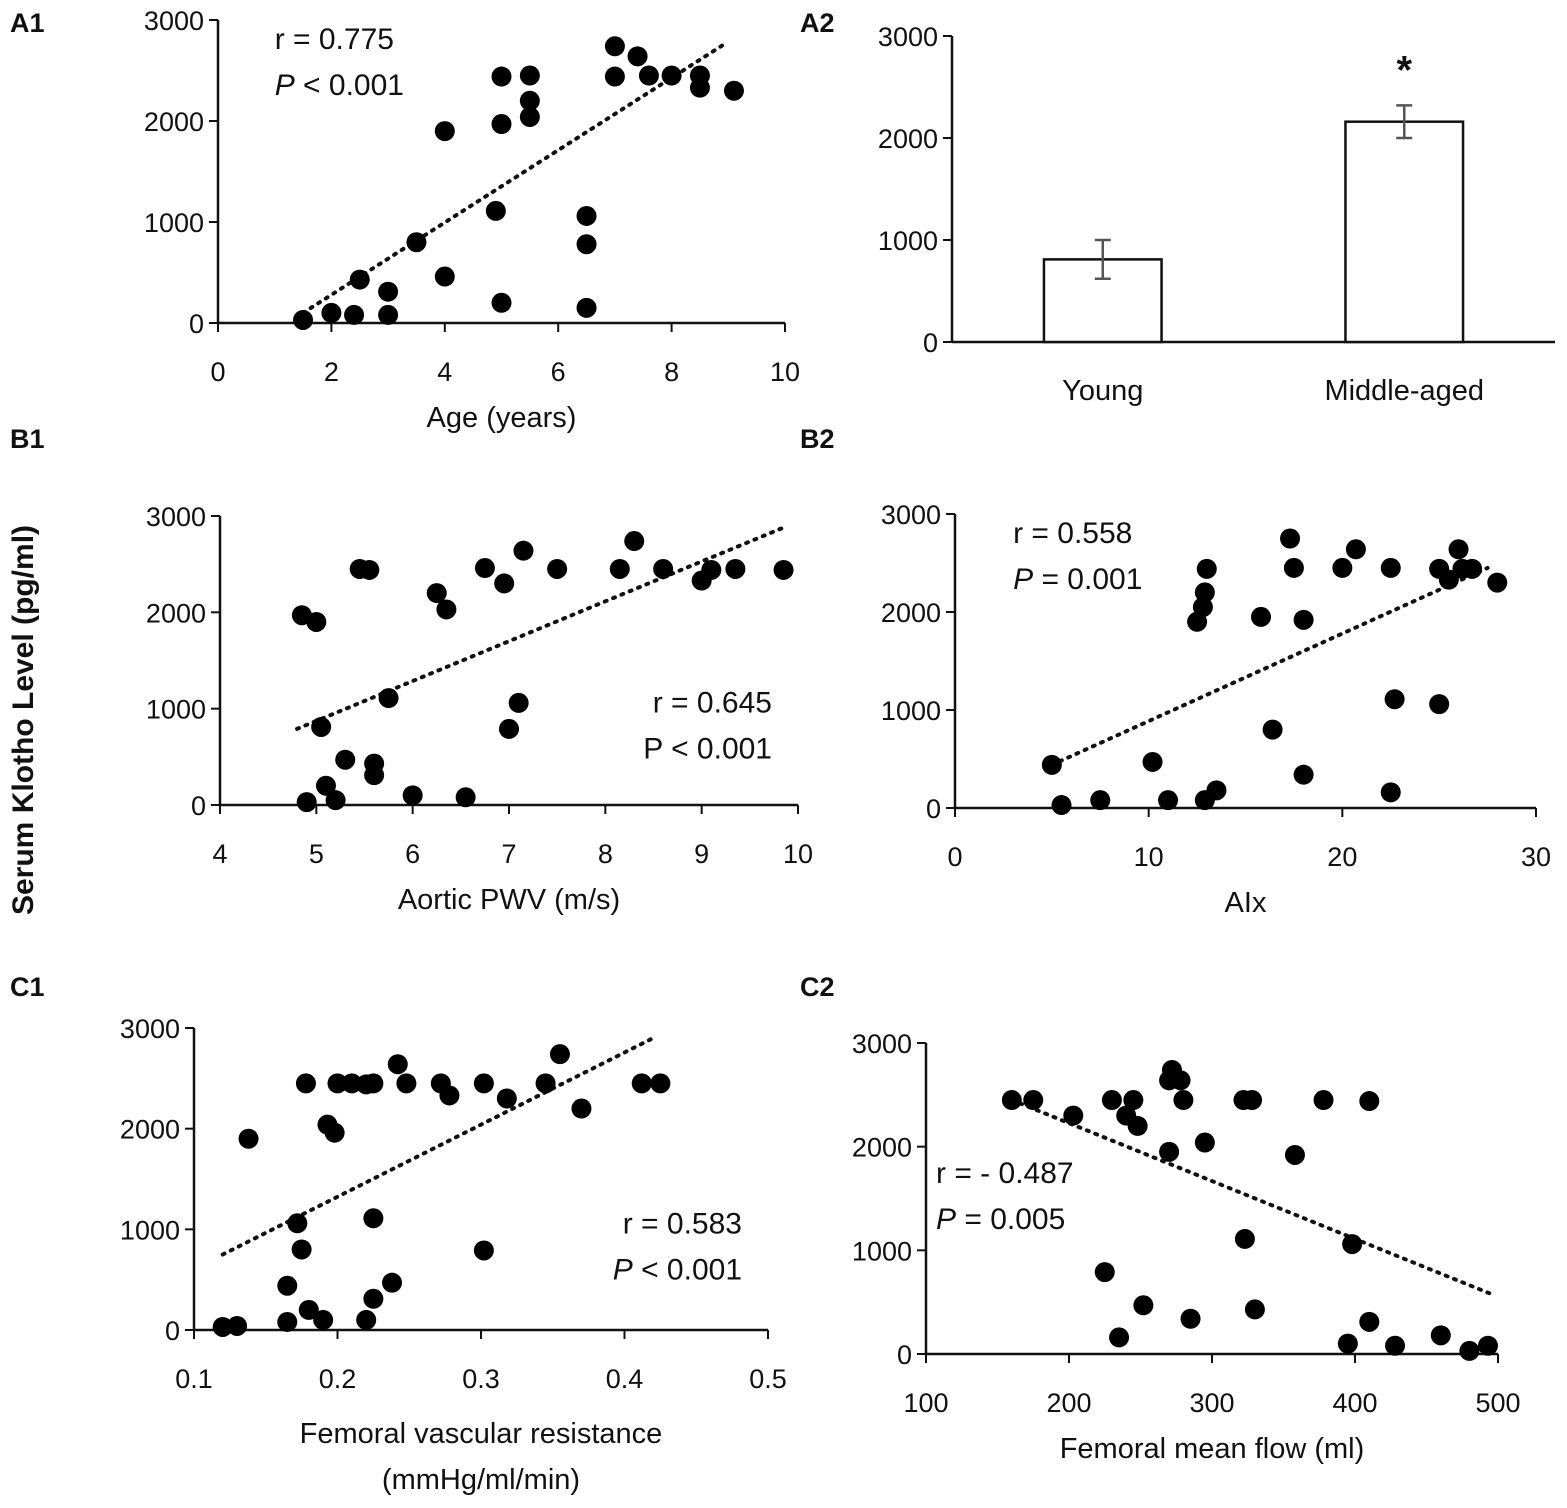 Image resolution: width=1567 pixels, height=1508 pixels. I want to click on stat-text-segment: = 0.005, so click(1010, 1219).